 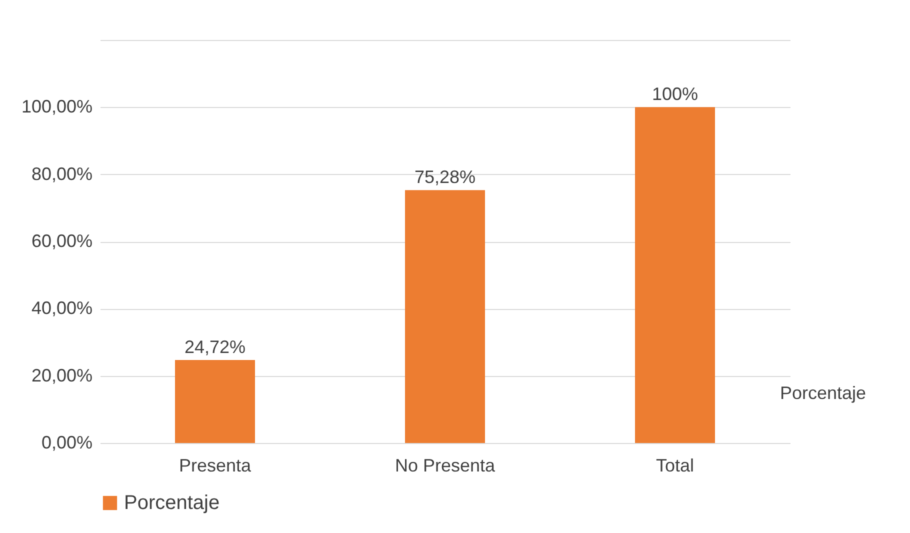 What do you see at coordinates (675, 94) in the screenshot?
I see `text: 100%` at bounding box center [675, 94].